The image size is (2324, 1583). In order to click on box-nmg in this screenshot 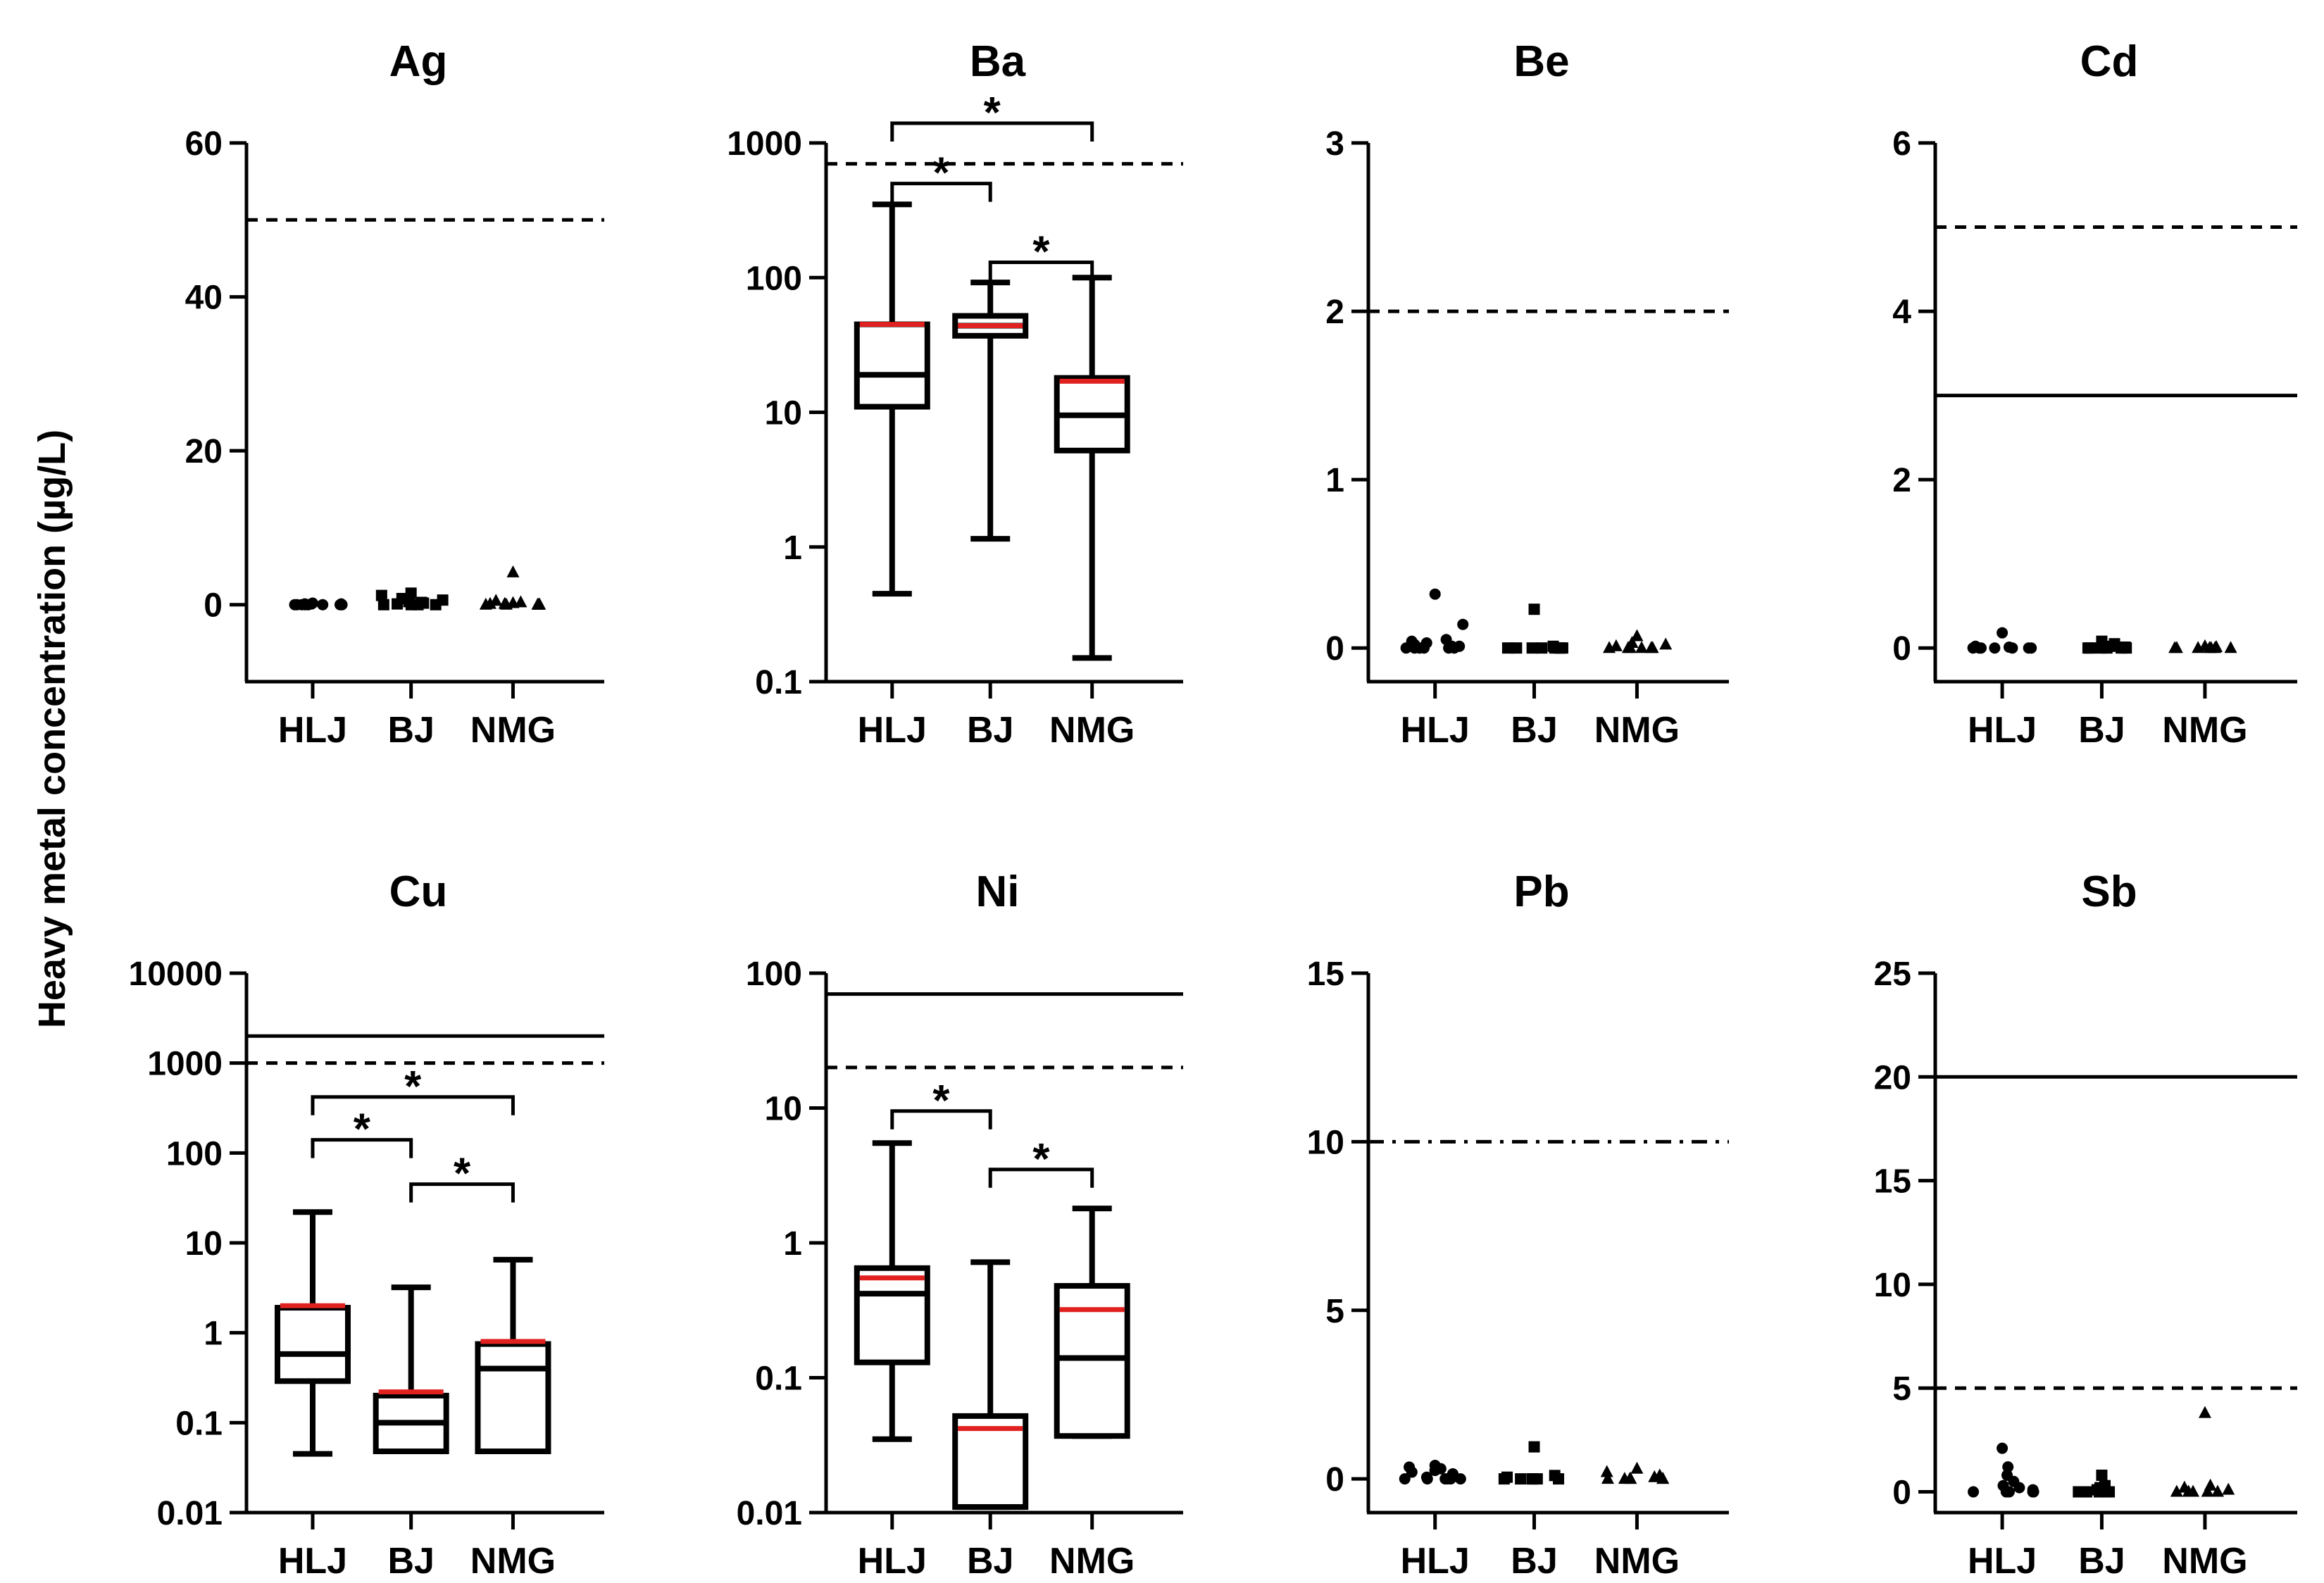, I will do `click(1092, 1323)`.